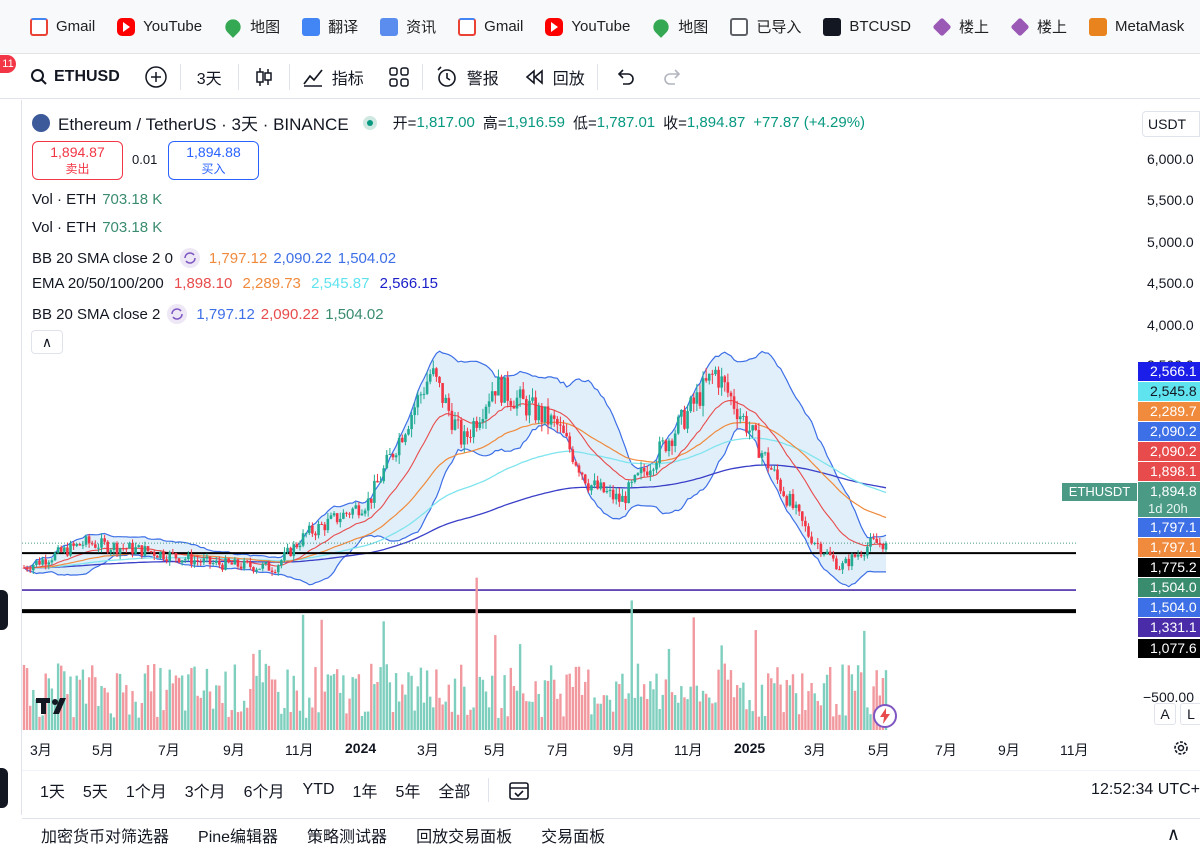 Image resolution: width=1200 pixels, height=850 pixels. I want to click on bookmark-label: 地图, so click(693, 27).